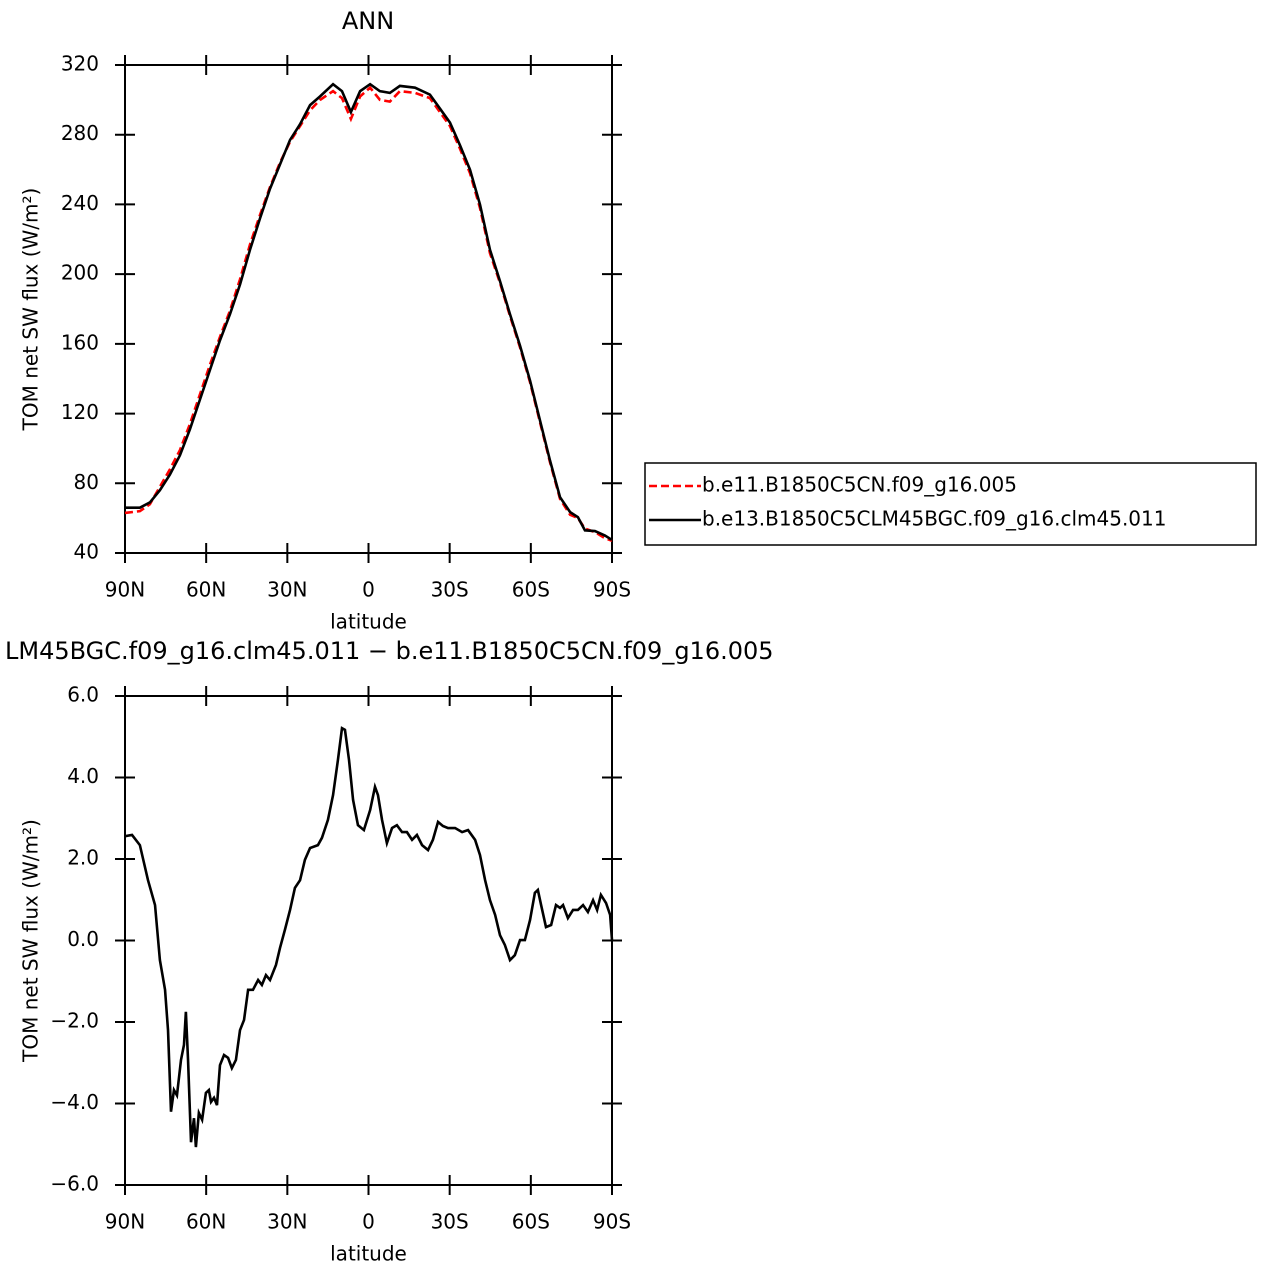  What do you see at coordinates (86, 552) in the screenshot?
I see `y-tick-label: 40` at bounding box center [86, 552].